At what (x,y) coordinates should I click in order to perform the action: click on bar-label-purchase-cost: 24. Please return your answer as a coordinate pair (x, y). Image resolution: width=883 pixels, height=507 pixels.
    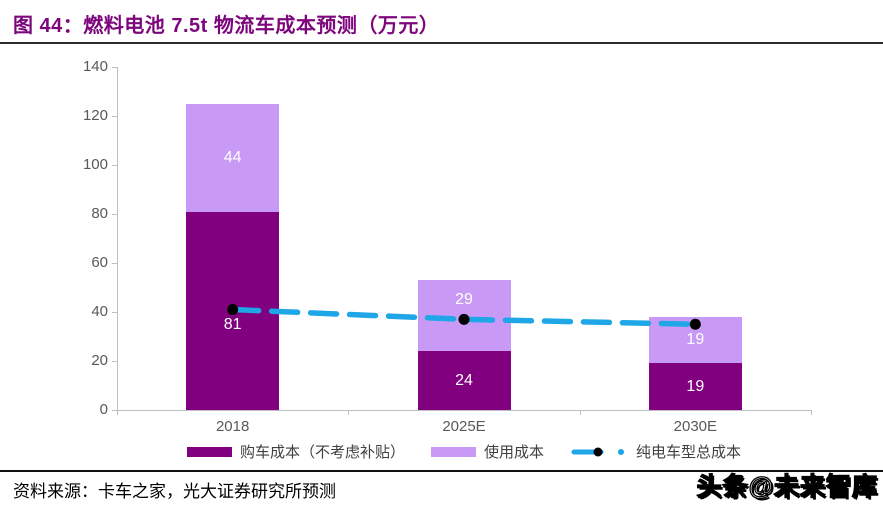
    Looking at the image, I should click on (464, 380).